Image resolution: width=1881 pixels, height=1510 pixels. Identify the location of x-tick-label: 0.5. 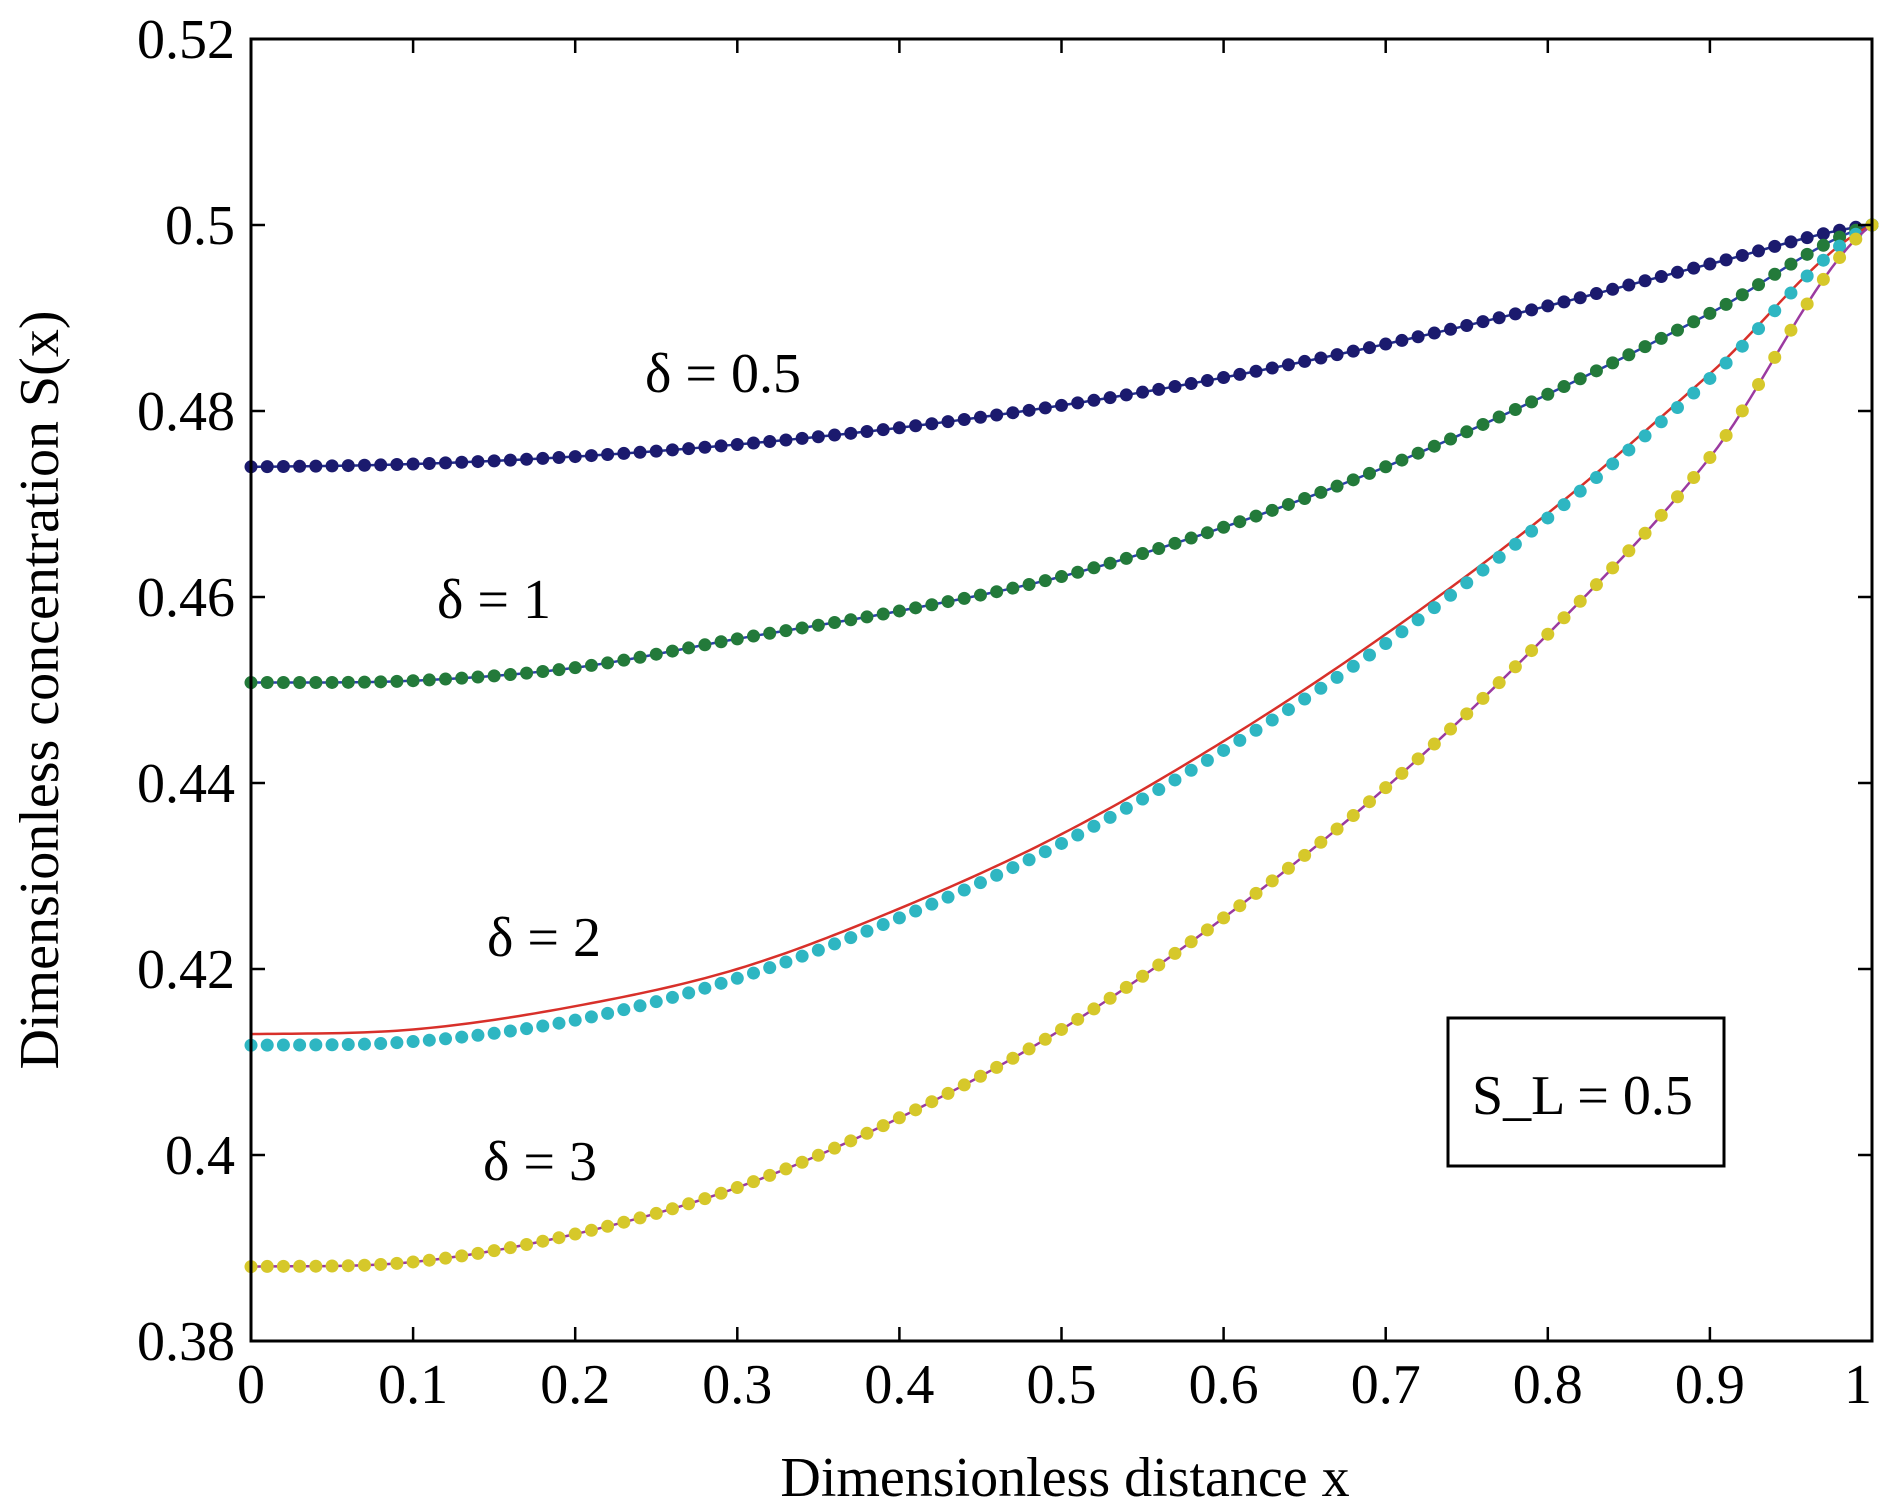
(1062, 1385).